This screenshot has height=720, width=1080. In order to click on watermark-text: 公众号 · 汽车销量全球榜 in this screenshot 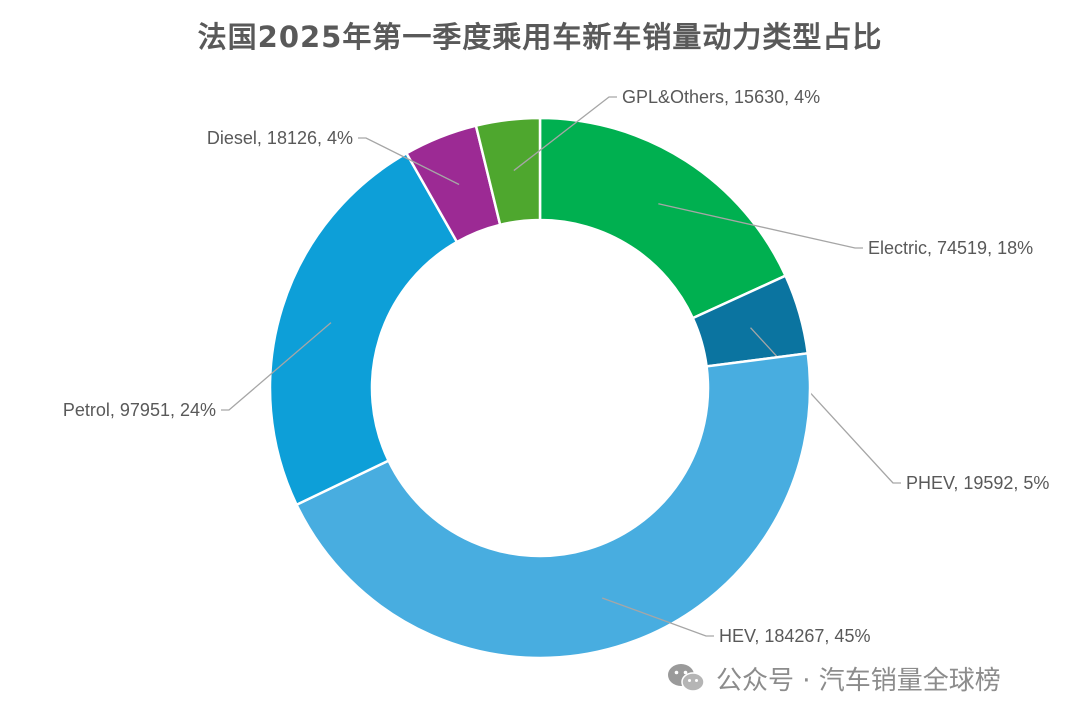, I will do `click(858, 680)`.